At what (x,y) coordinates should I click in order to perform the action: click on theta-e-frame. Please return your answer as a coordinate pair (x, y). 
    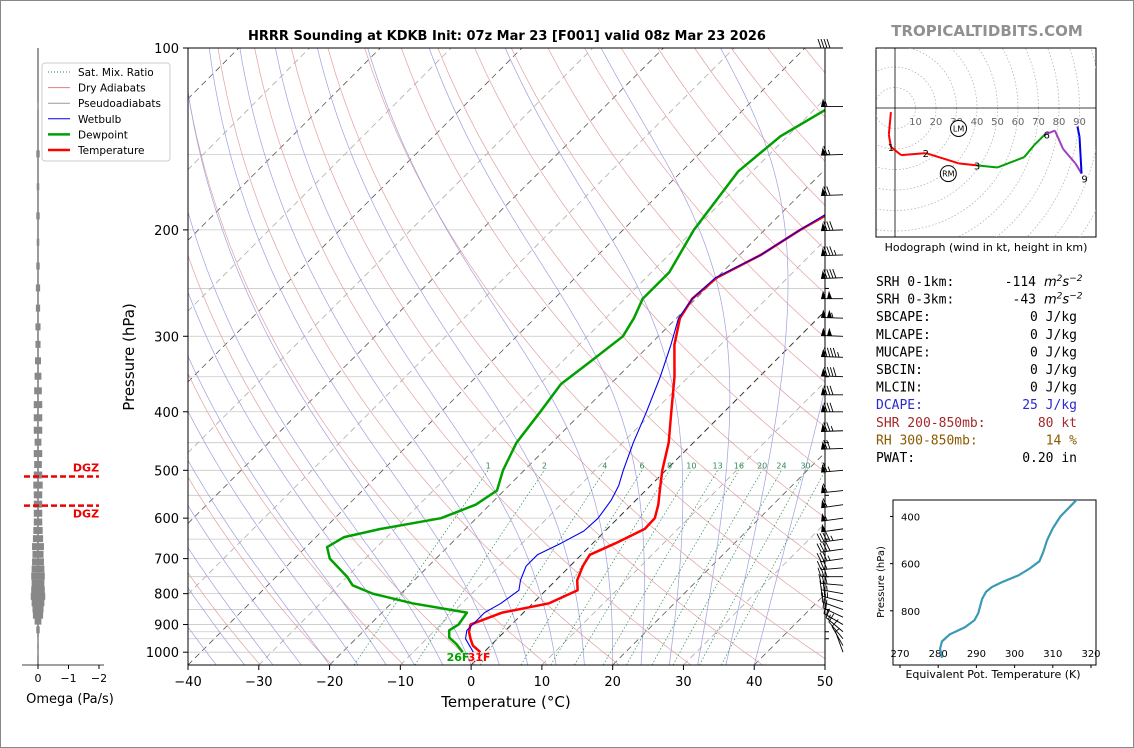
    Looking at the image, I should click on (994, 582).